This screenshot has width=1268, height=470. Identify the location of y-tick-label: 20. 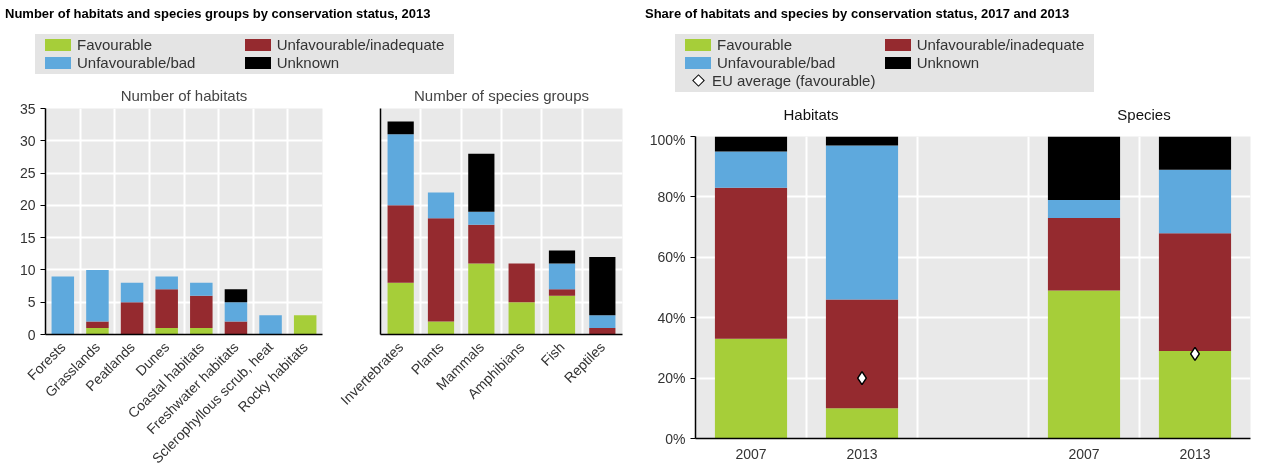
(27, 204).